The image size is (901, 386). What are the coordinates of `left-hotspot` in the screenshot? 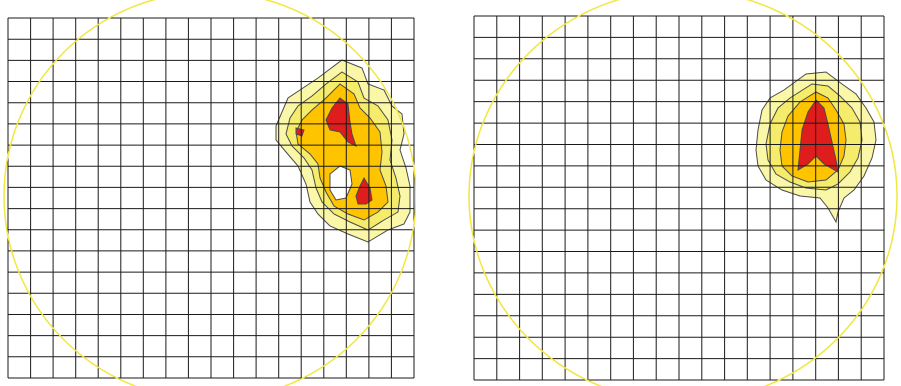 It's located at (343, 151).